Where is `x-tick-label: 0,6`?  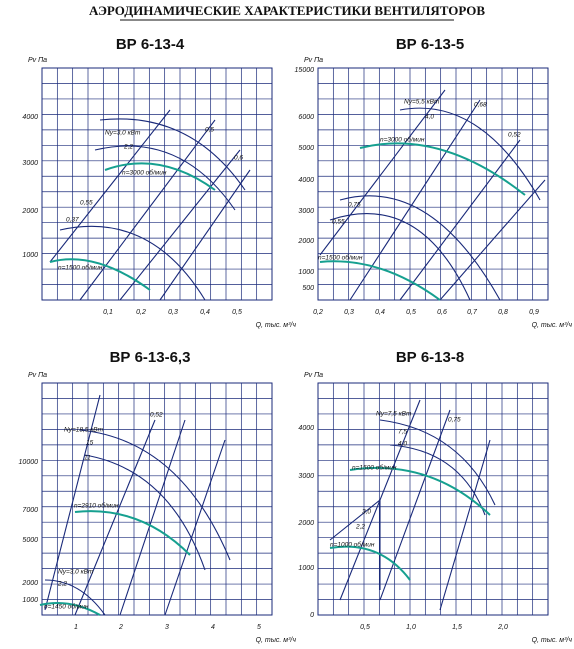 x-tick-label: 0,6 is located at coordinates (442, 312).